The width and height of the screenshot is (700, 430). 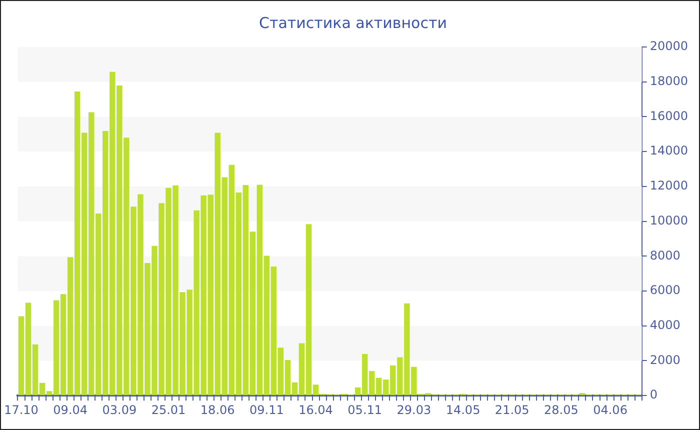 What do you see at coordinates (365, 409) in the screenshot?
I see `x-tick-label: 05.11` at bounding box center [365, 409].